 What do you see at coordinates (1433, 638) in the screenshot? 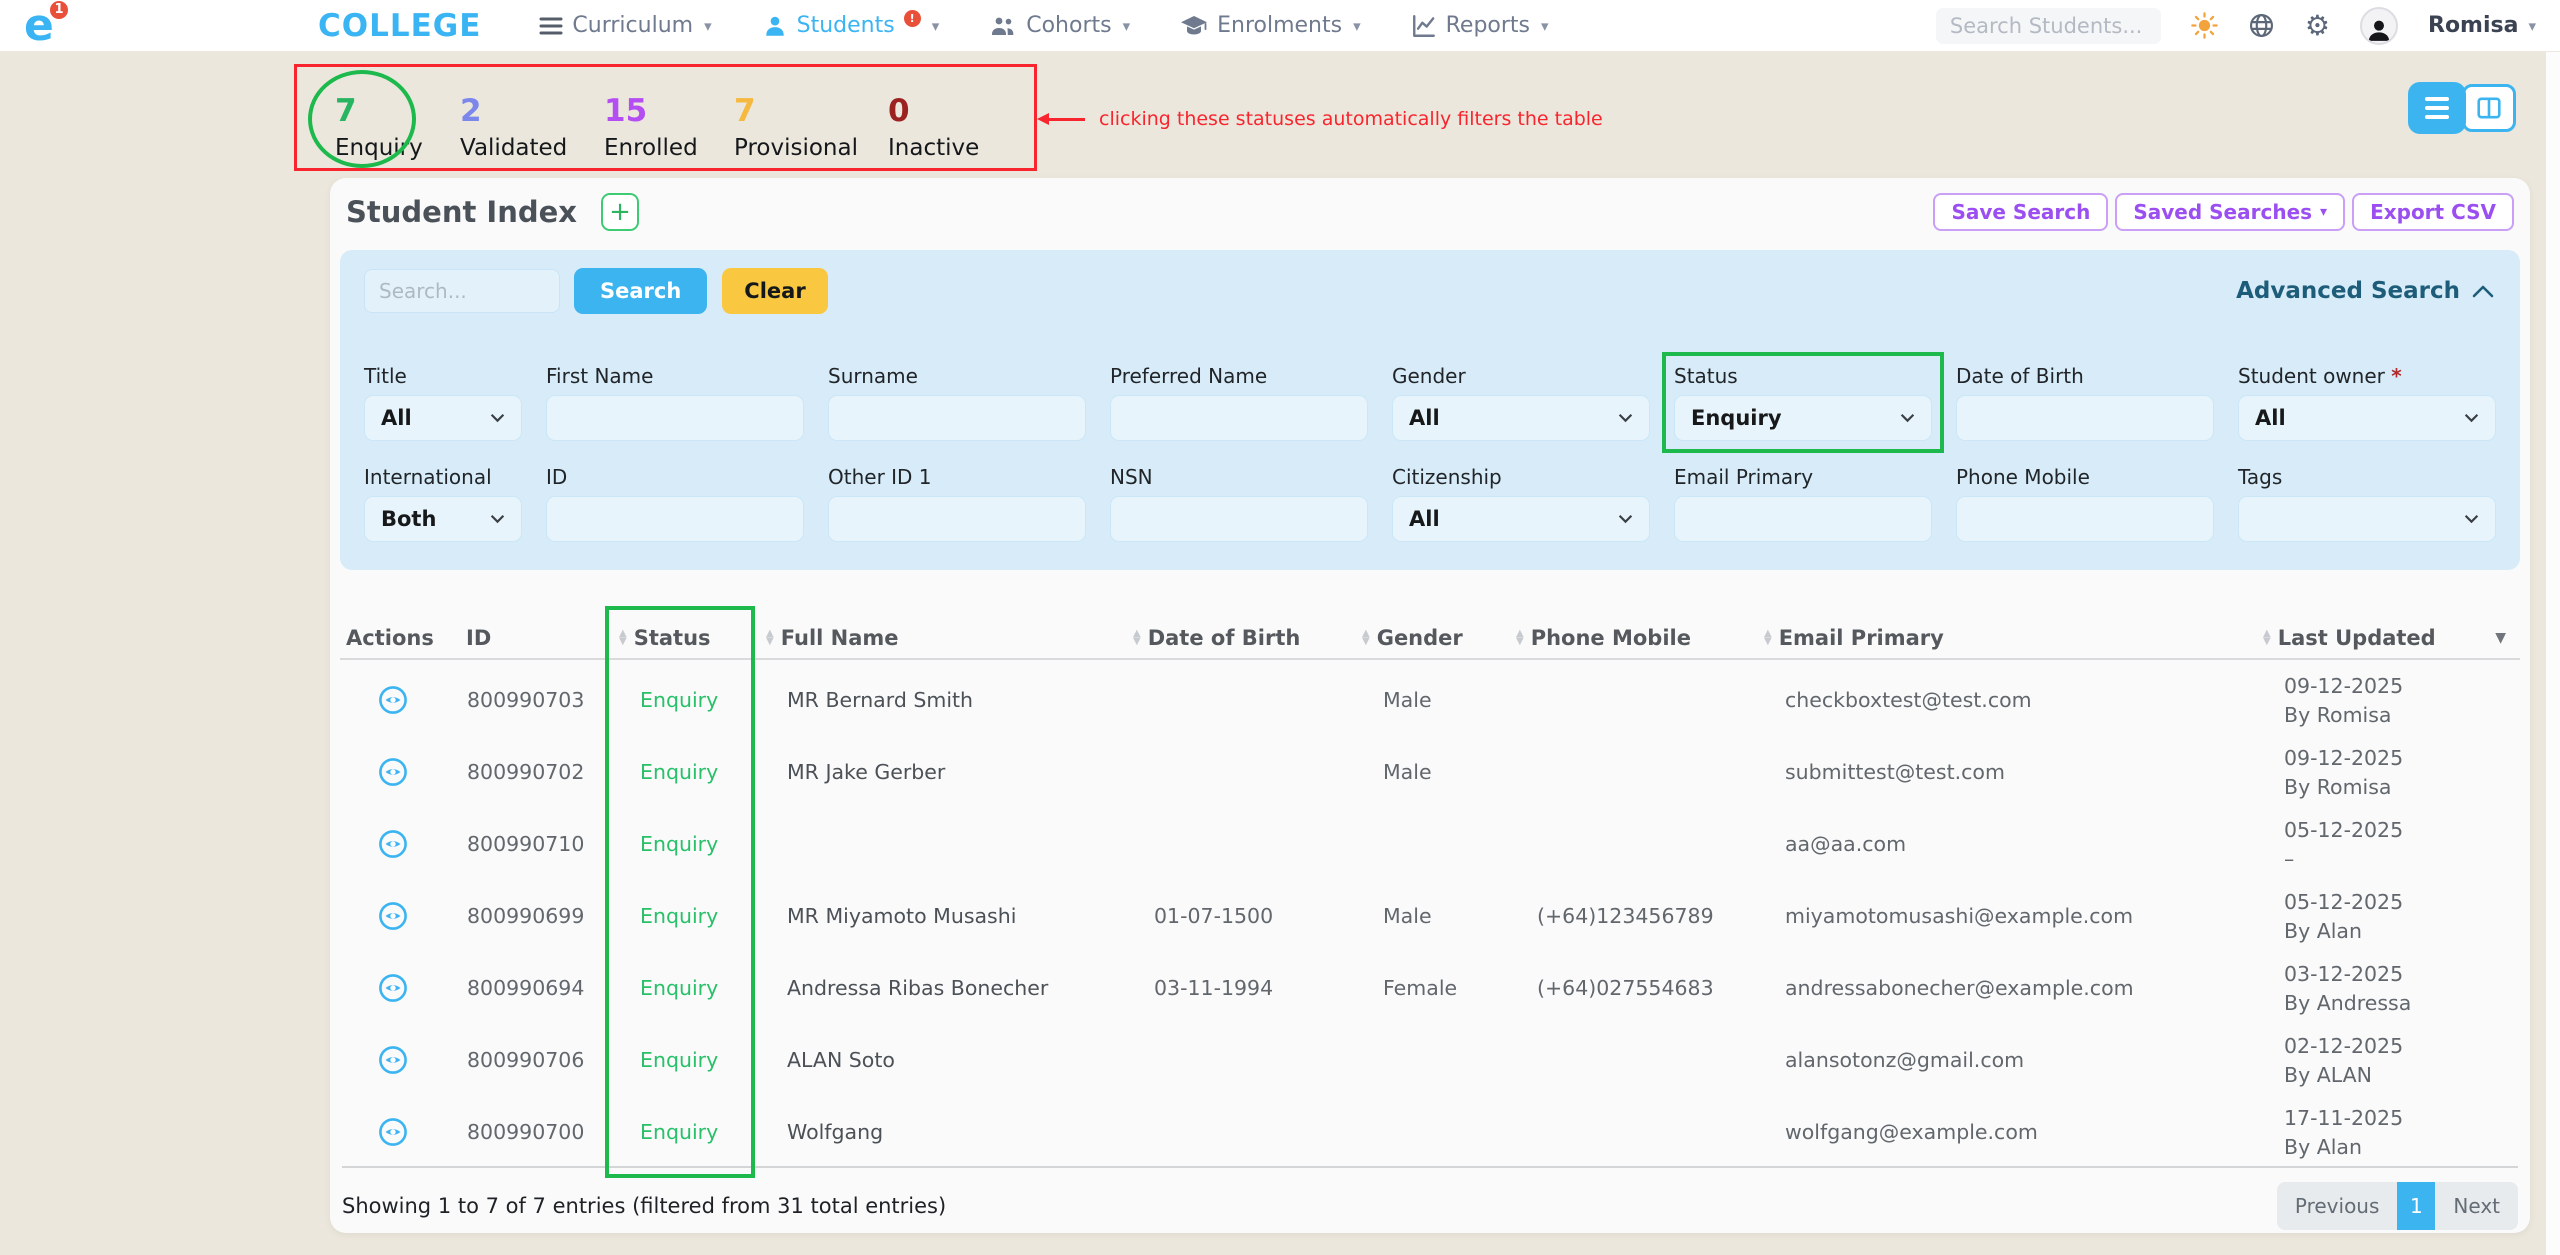
I see `column-gender: ▲ ▼ Gender` at bounding box center [1433, 638].